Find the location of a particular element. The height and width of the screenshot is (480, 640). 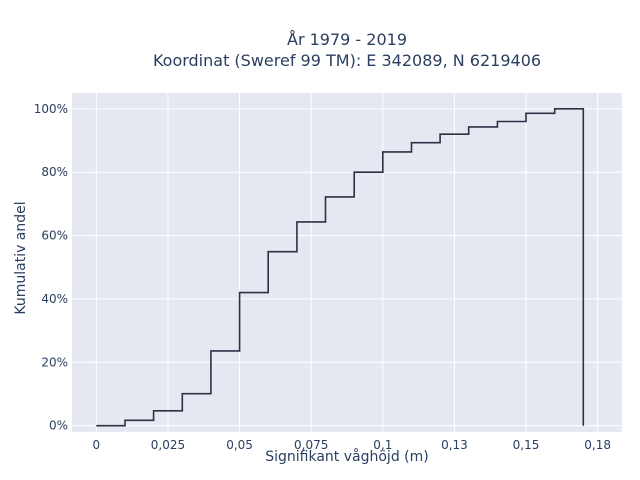

x-tick-label: 0,13 is located at coordinates (454, 445).